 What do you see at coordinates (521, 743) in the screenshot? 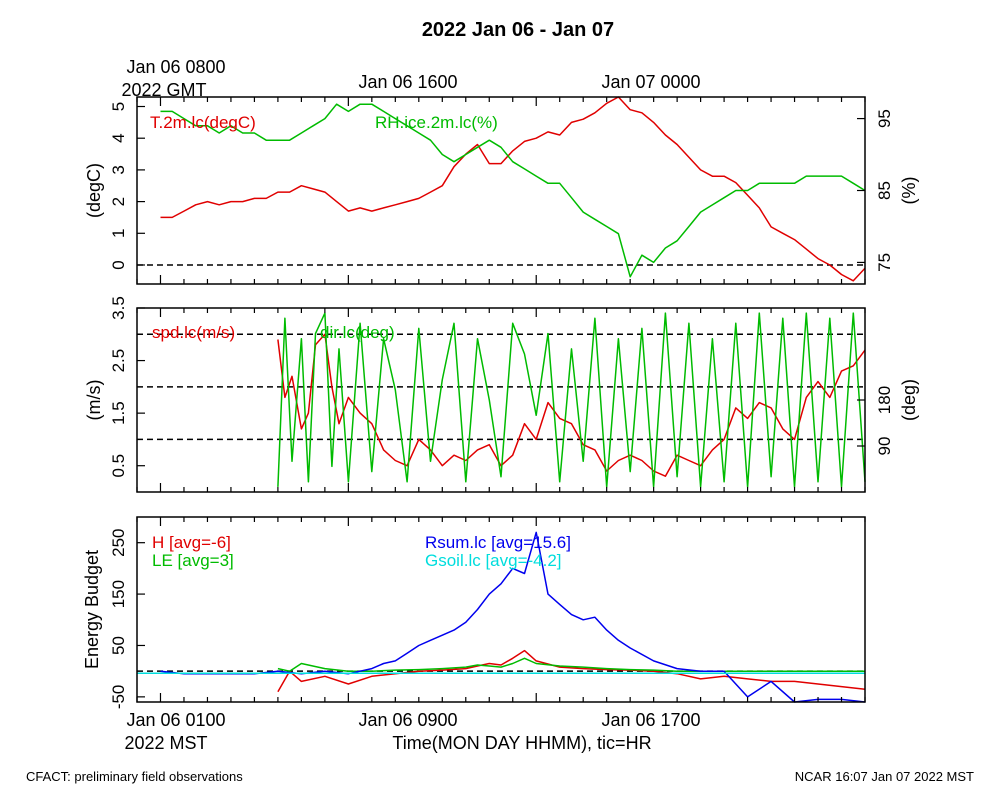
I see `x-axis-label: Time(MON DAY HHMM), tic=HR` at bounding box center [521, 743].